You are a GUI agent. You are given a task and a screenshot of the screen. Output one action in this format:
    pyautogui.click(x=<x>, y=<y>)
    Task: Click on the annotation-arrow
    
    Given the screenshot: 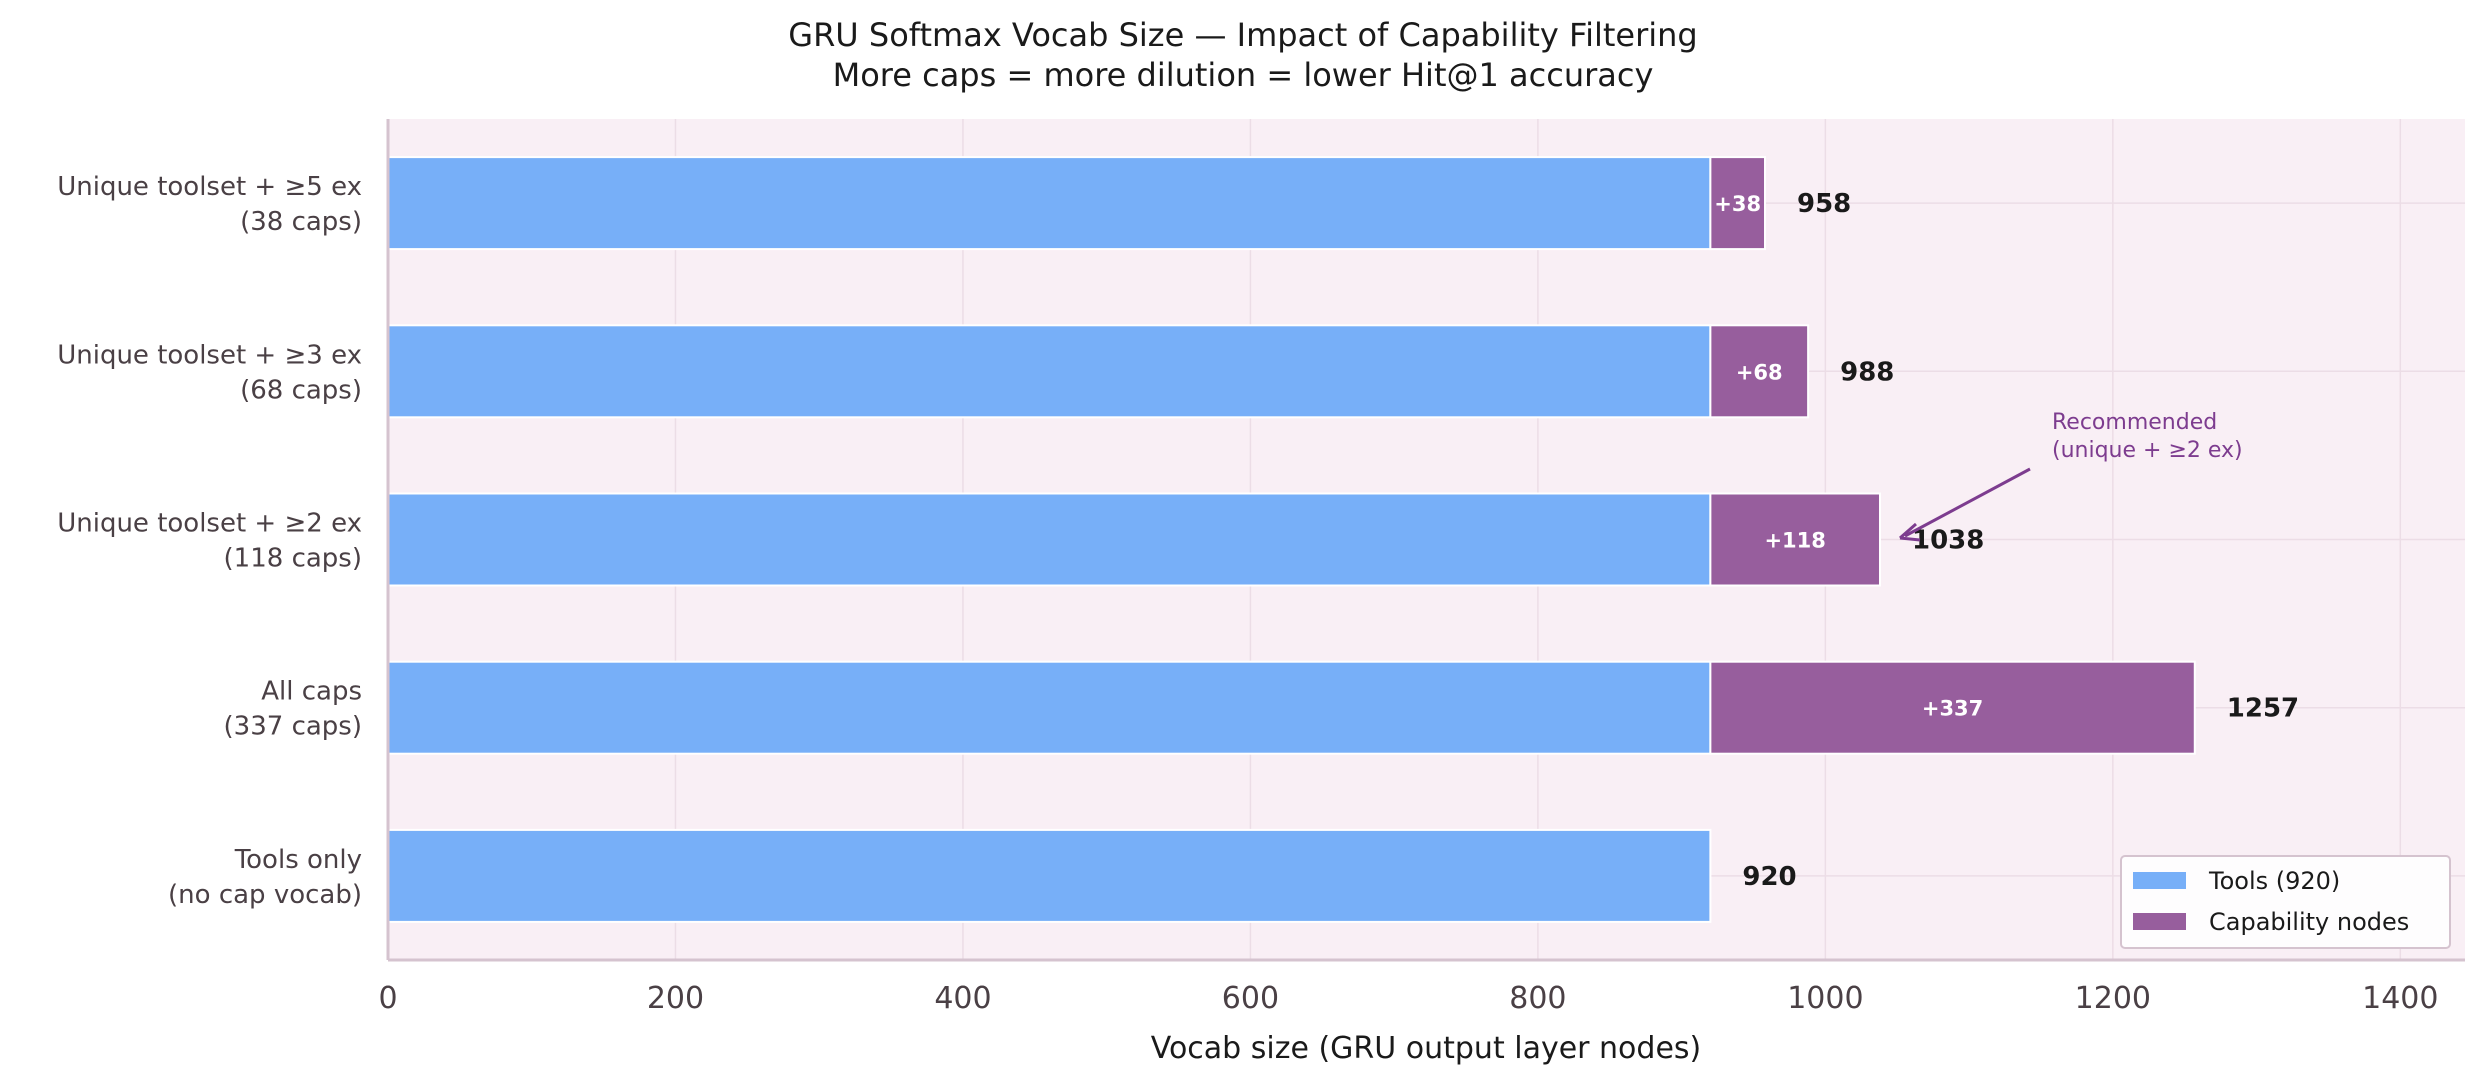 What is the action you would take?
    pyautogui.click(x=1967, y=502)
    